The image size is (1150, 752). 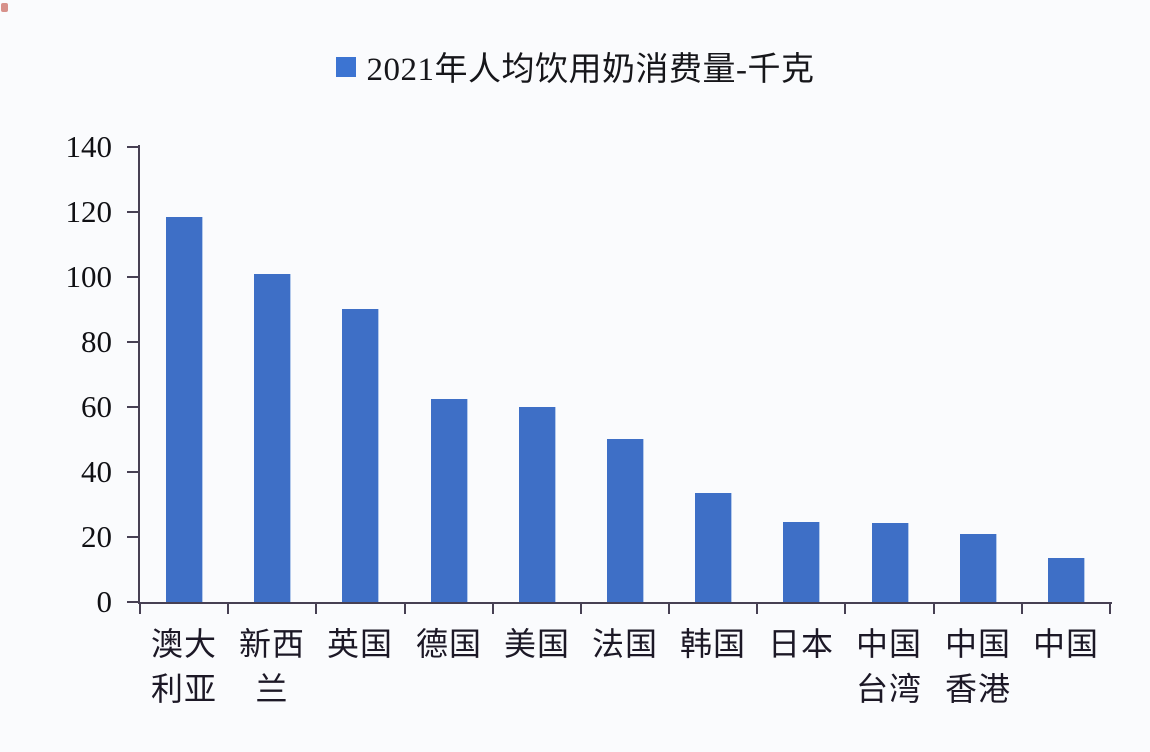 I want to click on x-category-label: 中国 香港, so click(x=978, y=667).